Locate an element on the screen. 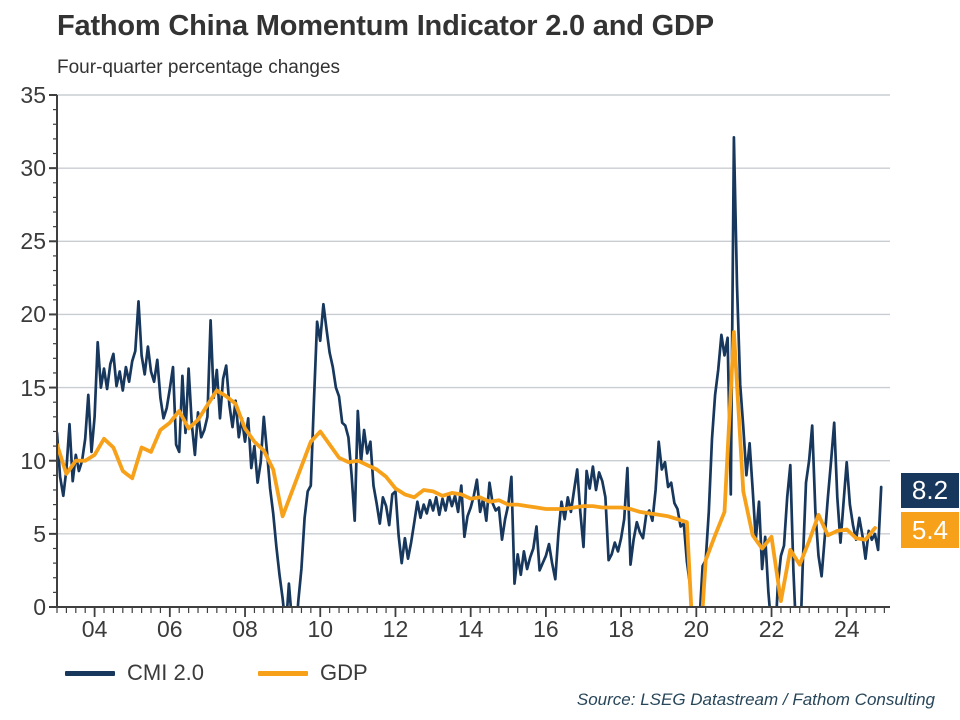 This screenshot has width=960, height=720. legend-label-cmi: CMI 2.0 is located at coordinates (166, 672).